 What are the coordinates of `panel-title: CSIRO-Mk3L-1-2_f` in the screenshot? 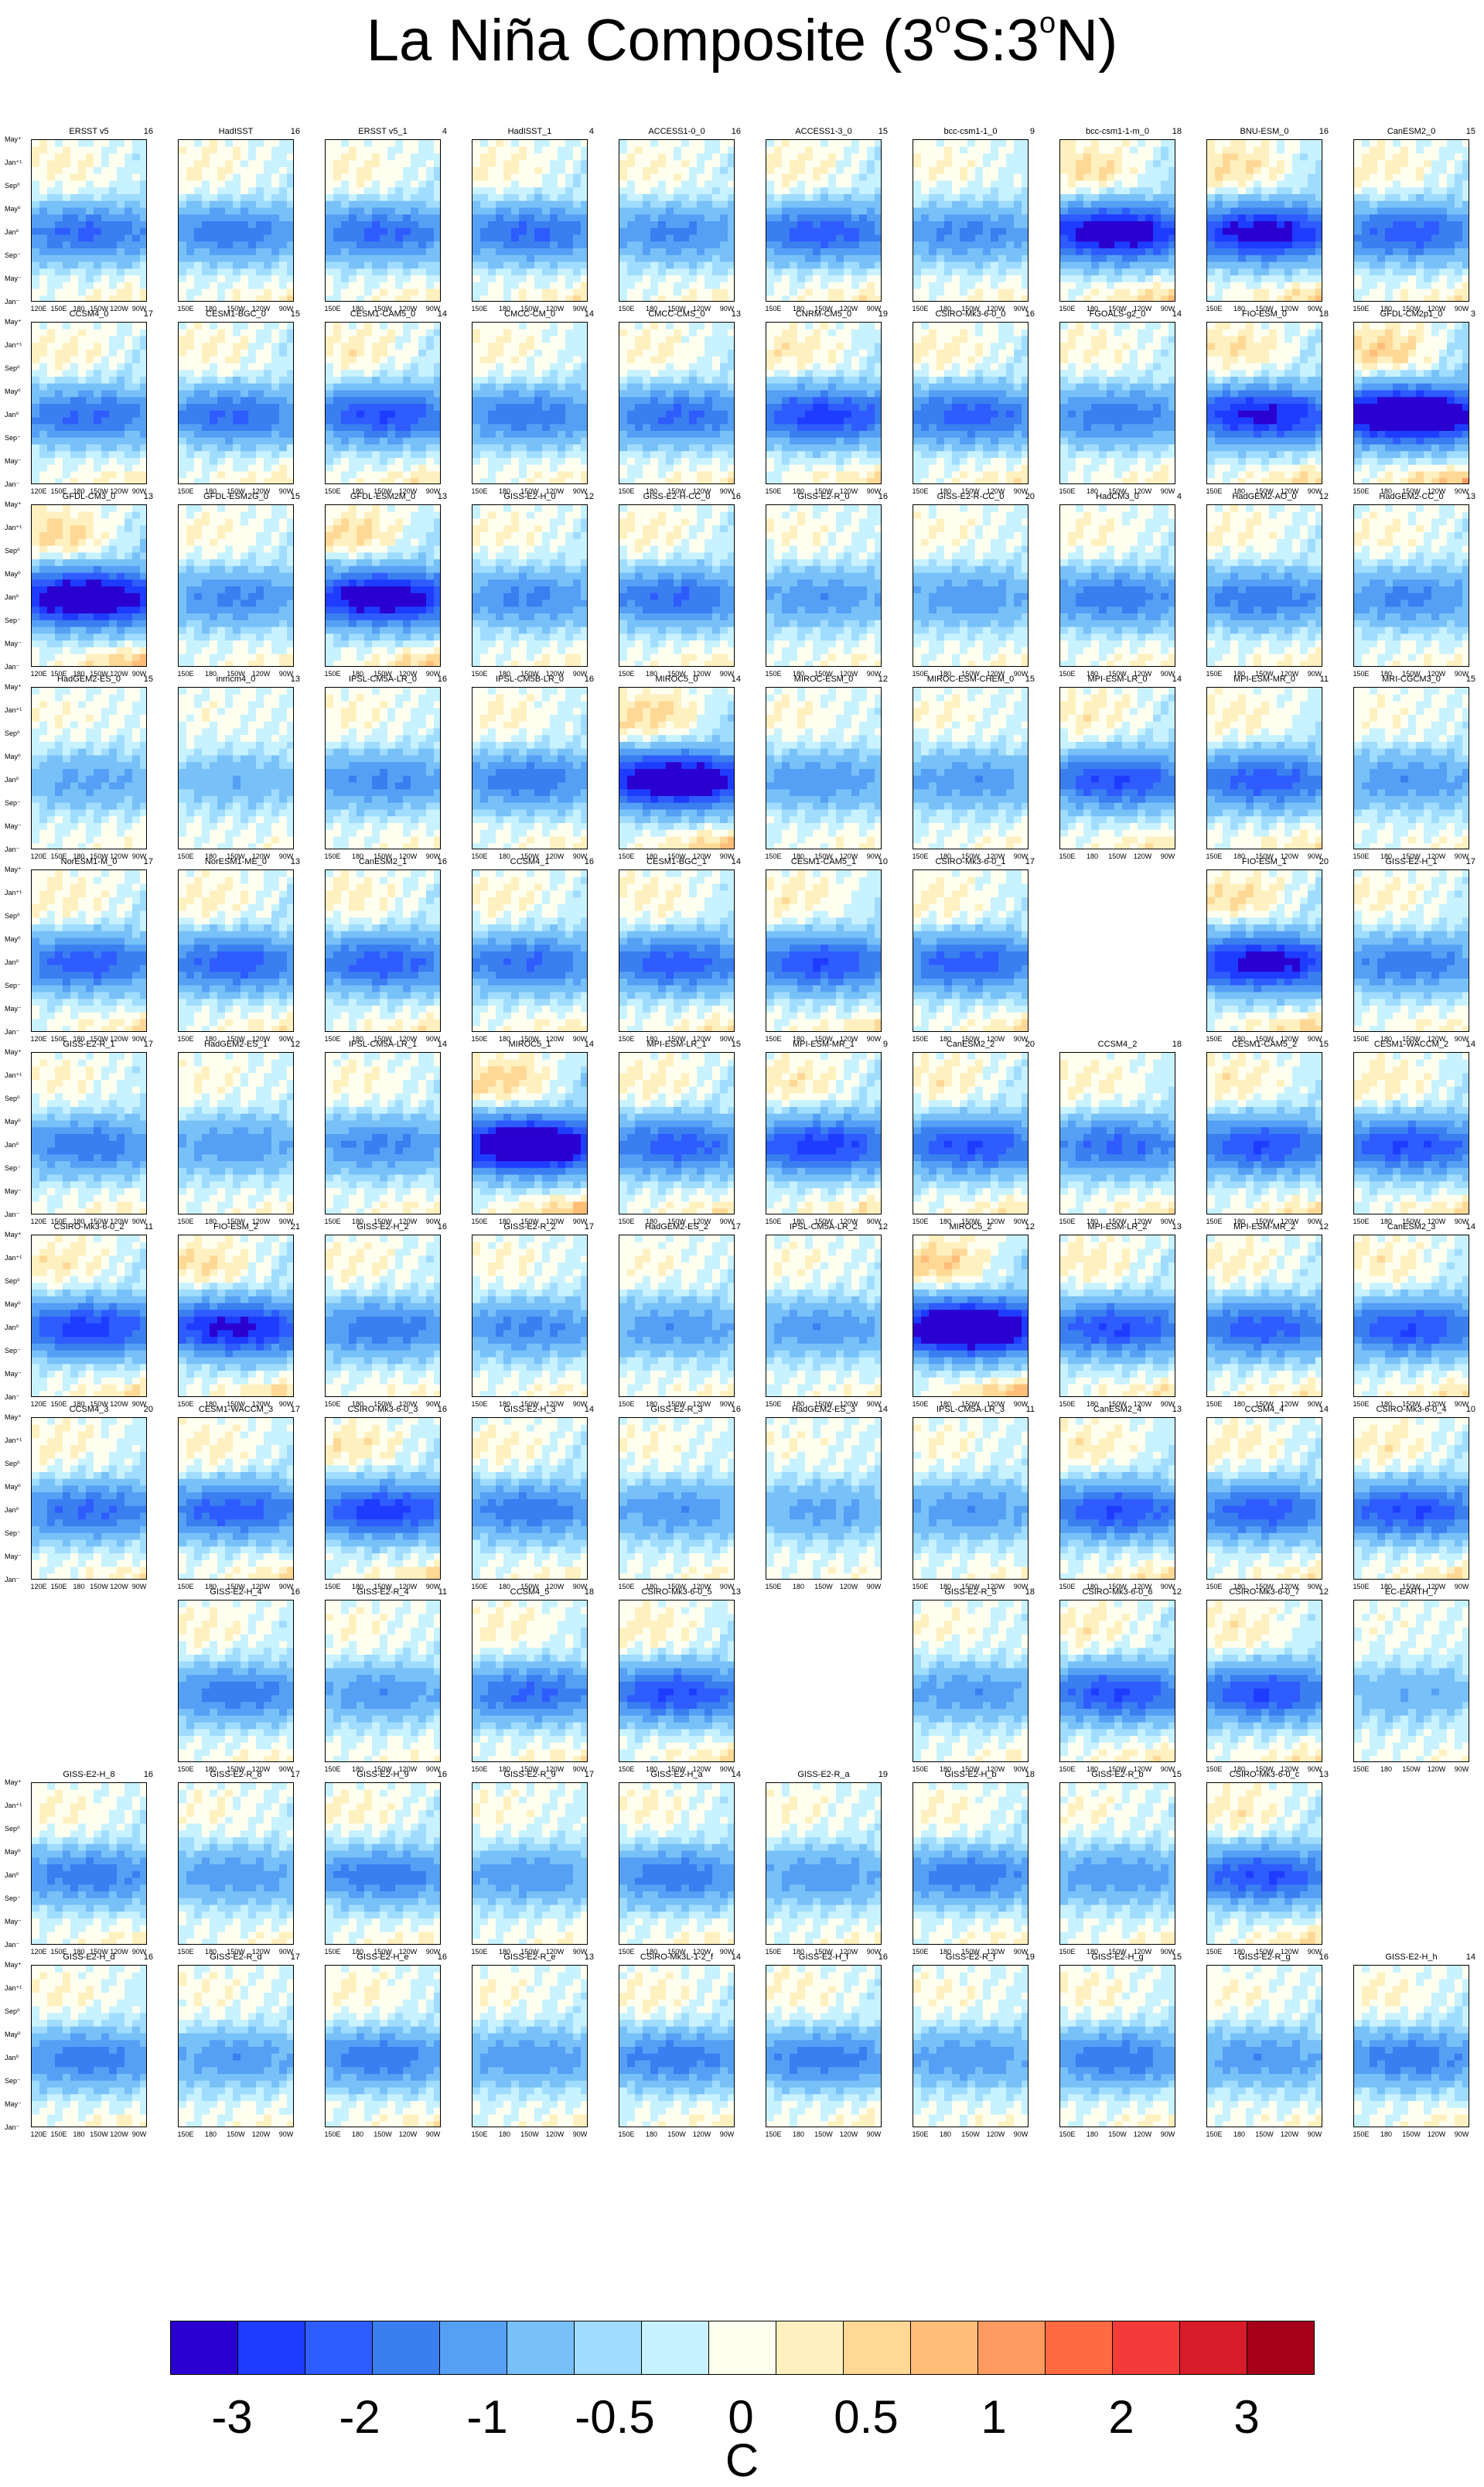 It's located at (677, 1957).